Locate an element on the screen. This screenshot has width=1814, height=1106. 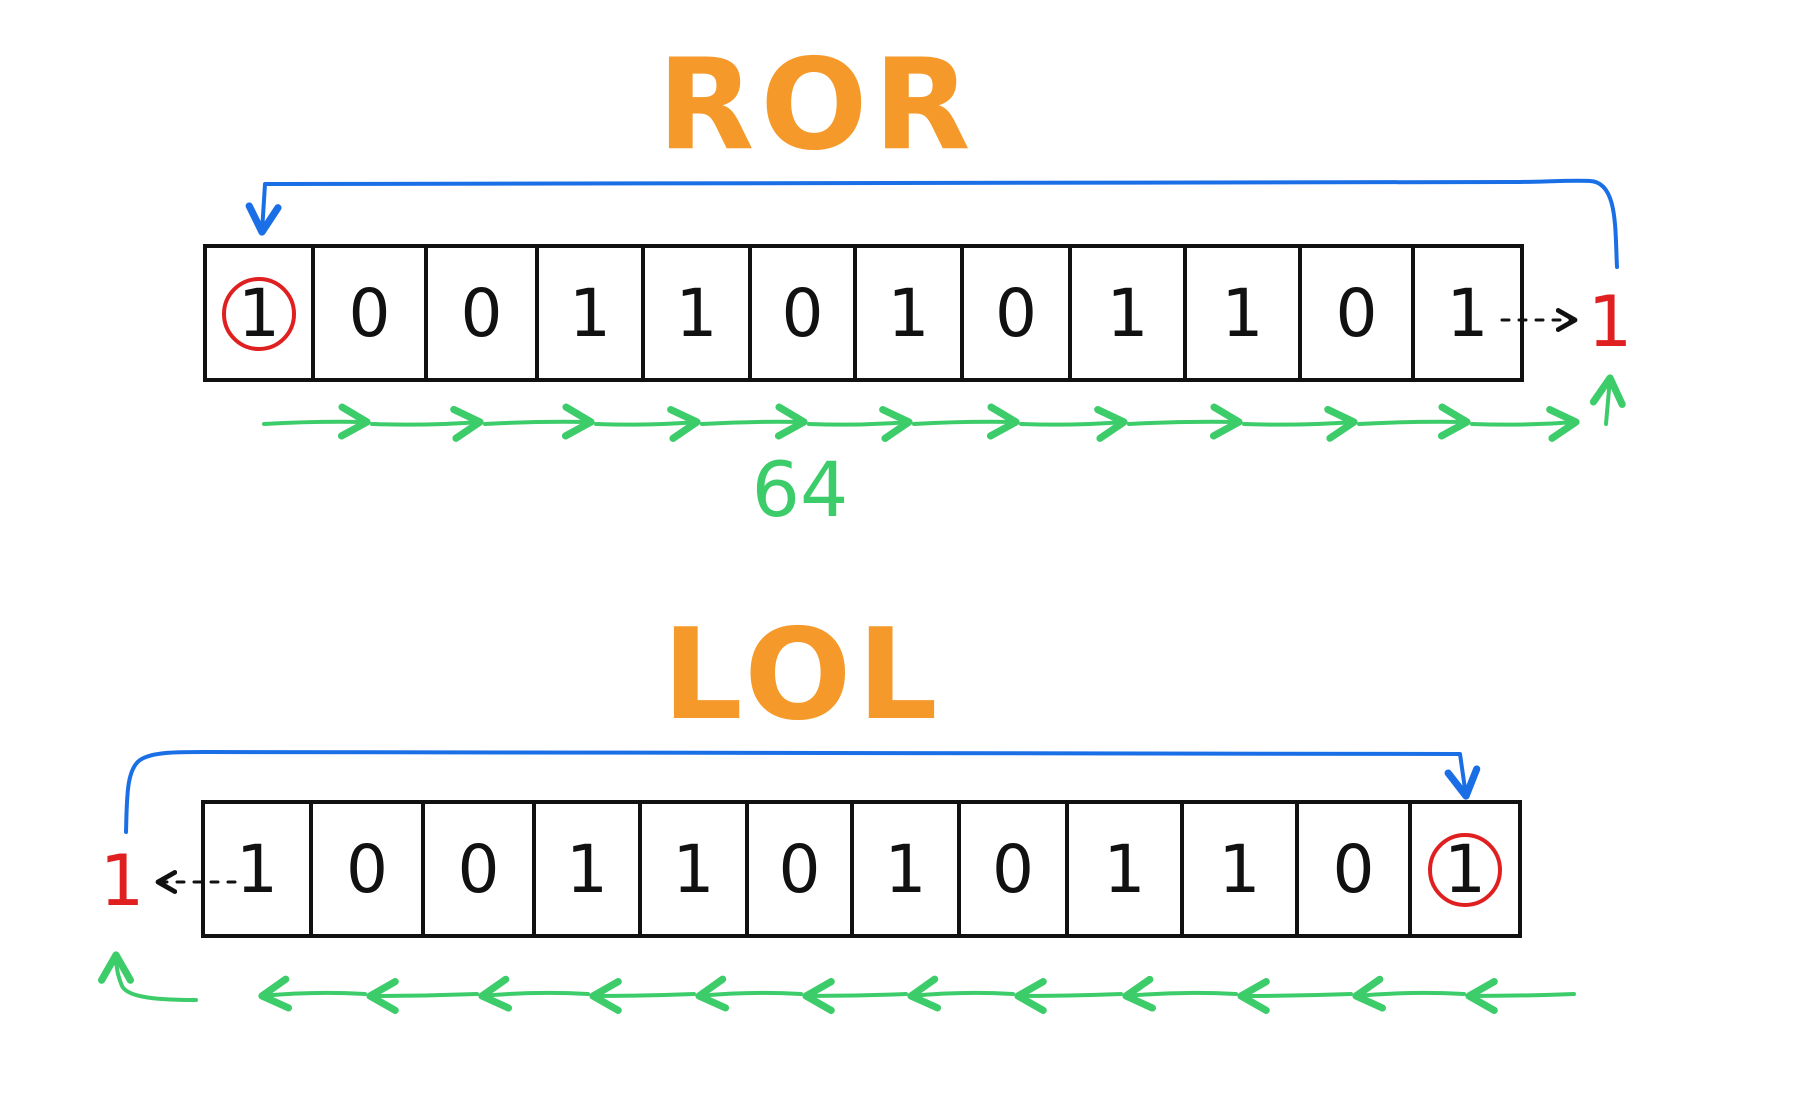
ror-shift-arrows is located at coordinates (921, 422).